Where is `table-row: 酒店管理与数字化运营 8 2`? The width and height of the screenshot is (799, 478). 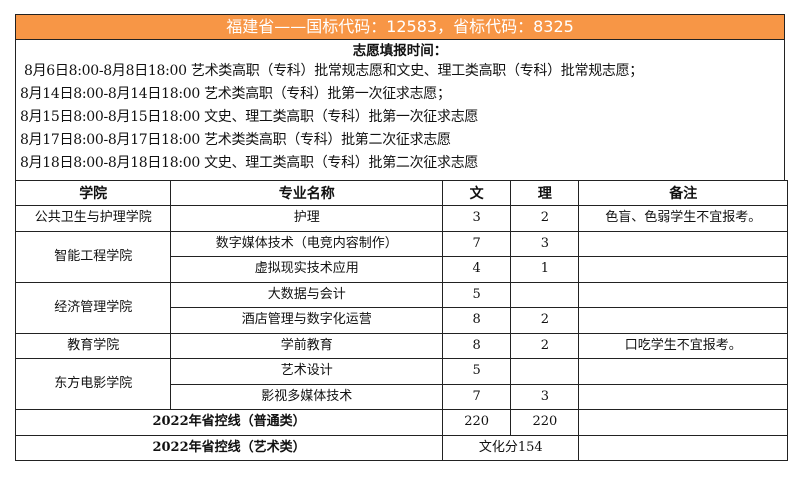 table-row: 酒店管理与数字化运营 8 2 is located at coordinates (402, 320).